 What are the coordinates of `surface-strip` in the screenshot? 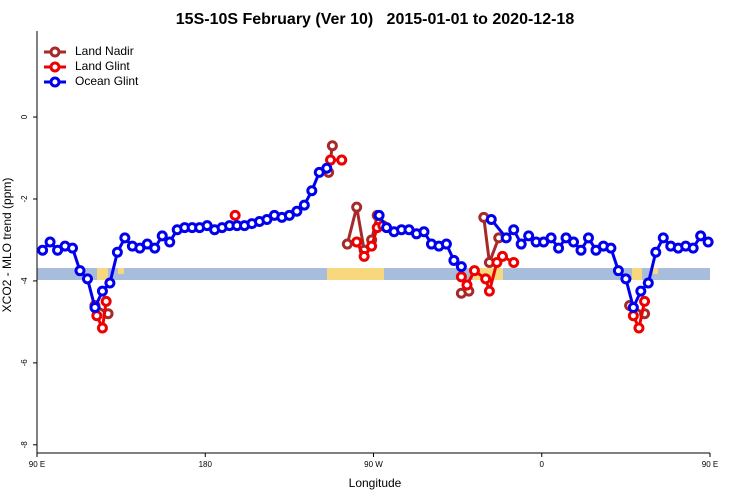 It's located at (373, 274).